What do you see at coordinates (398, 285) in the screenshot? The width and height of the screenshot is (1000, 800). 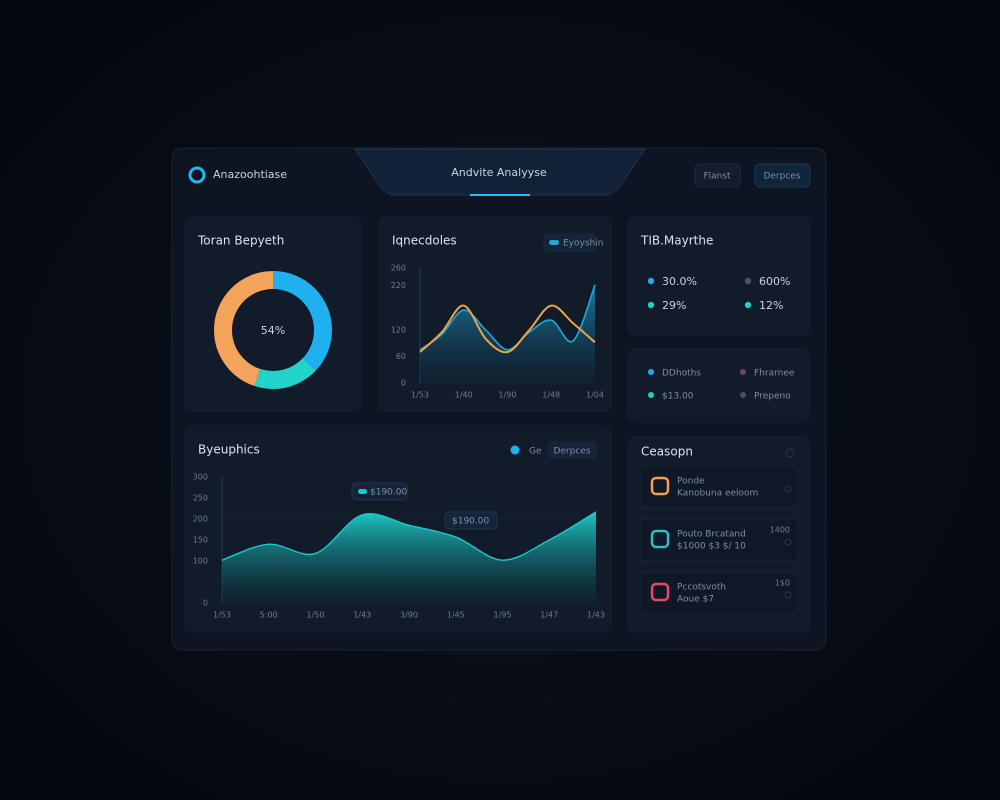 I see `y-tick-label: 220` at bounding box center [398, 285].